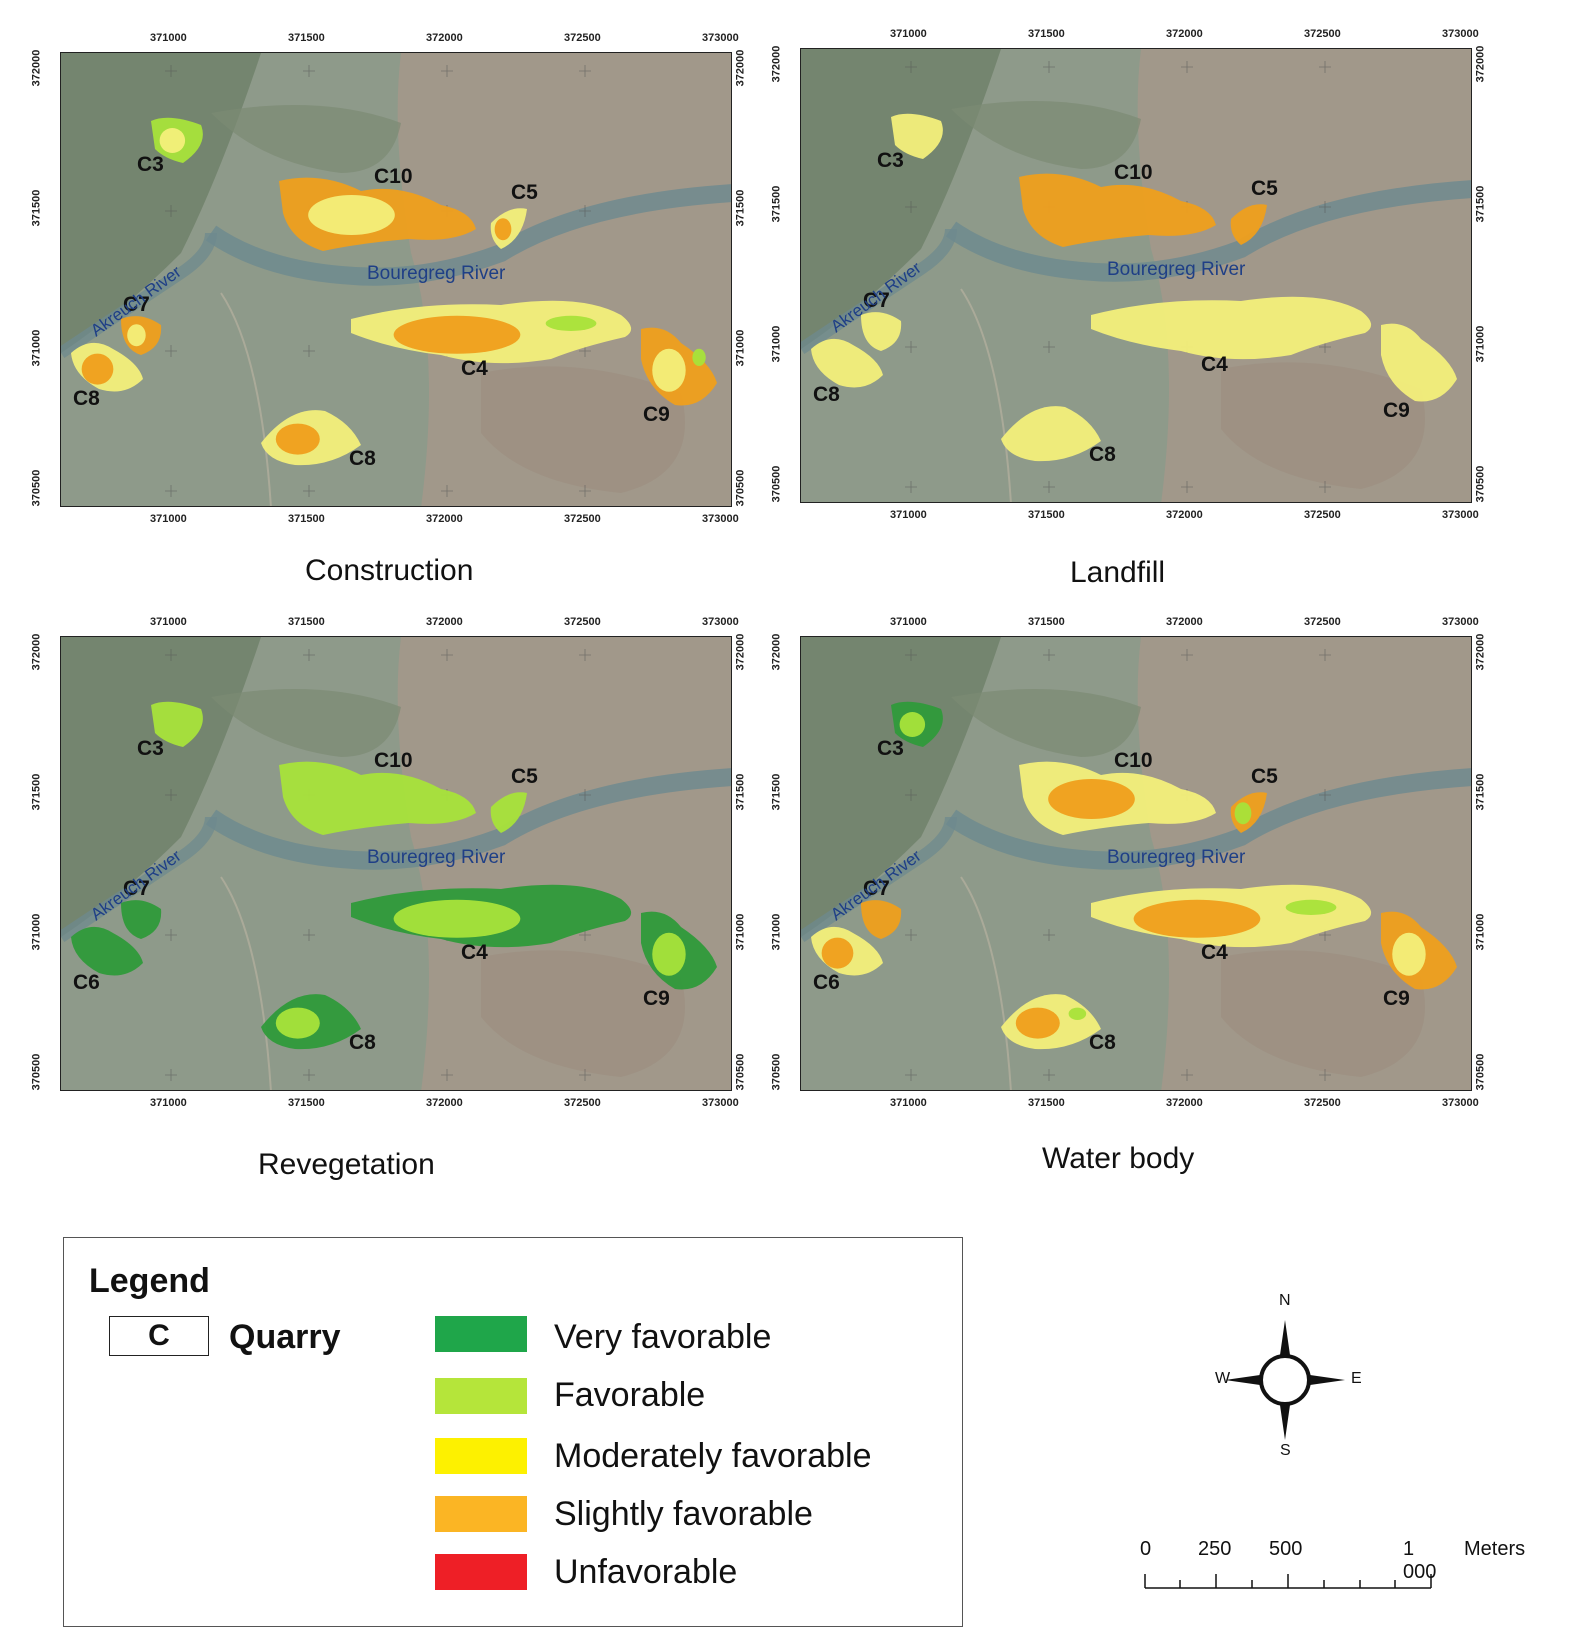  What do you see at coordinates (481, 1396) in the screenshot?
I see `swatch-favorable` at bounding box center [481, 1396].